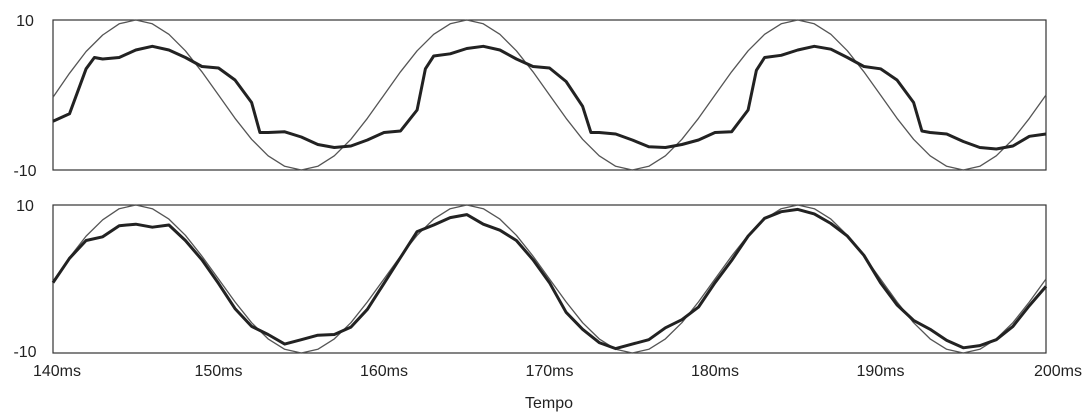 This screenshot has height=420, width=1084. Describe the element at coordinates (57, 371) in the screenshot. I see `x-tick-label: 140ms` at that location.